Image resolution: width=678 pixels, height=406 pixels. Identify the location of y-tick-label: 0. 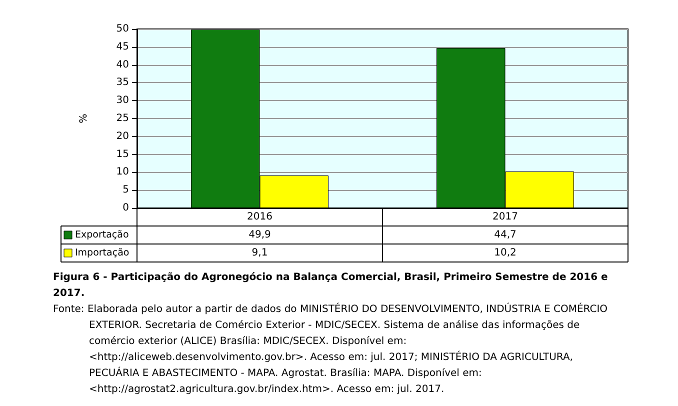
(125, 208).